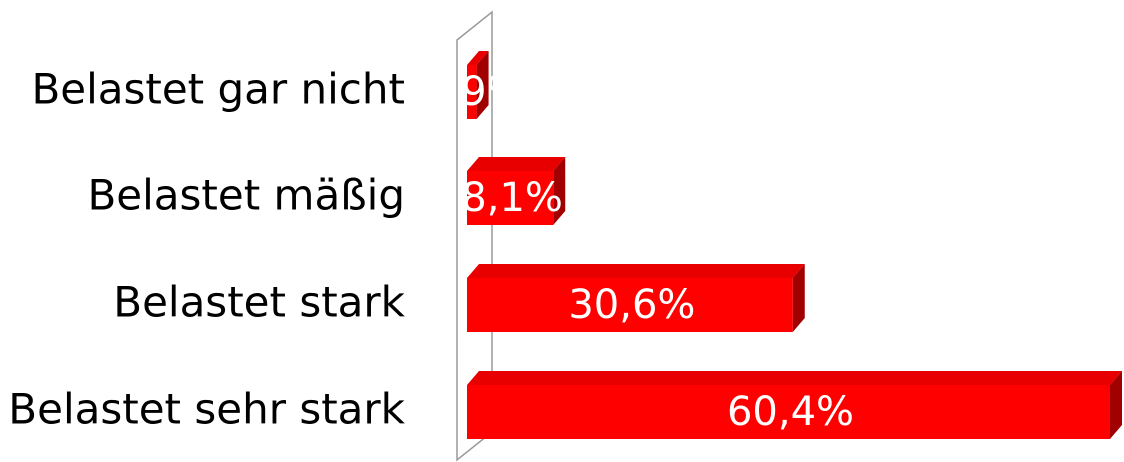 Image resolution: width=1124 pixels, height=462 pixels. What do you see at coordinates (259, 302) in the screenshot?
I see `category-label: Belastet stark` at bounding box center [259, 302].